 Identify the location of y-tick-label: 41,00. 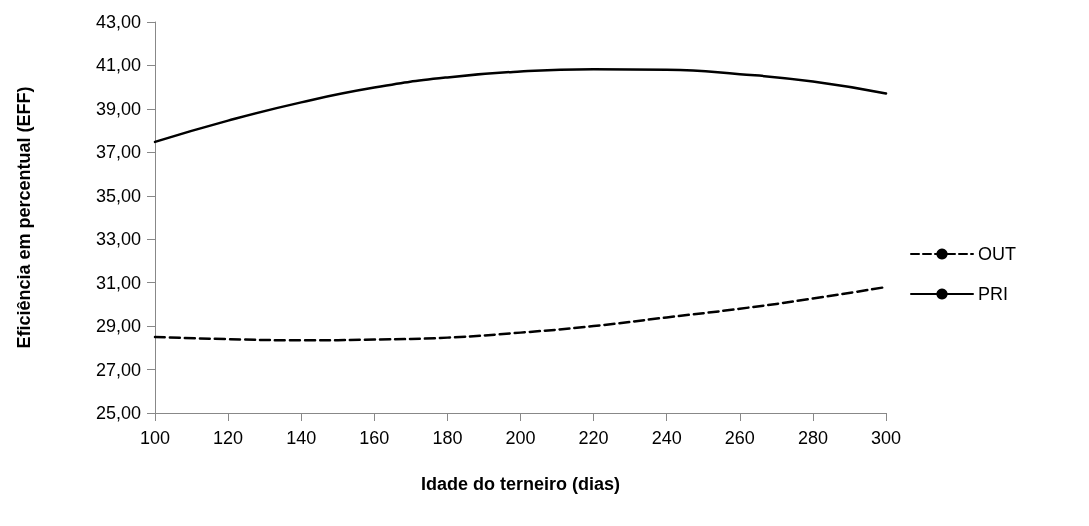
(118, 65).